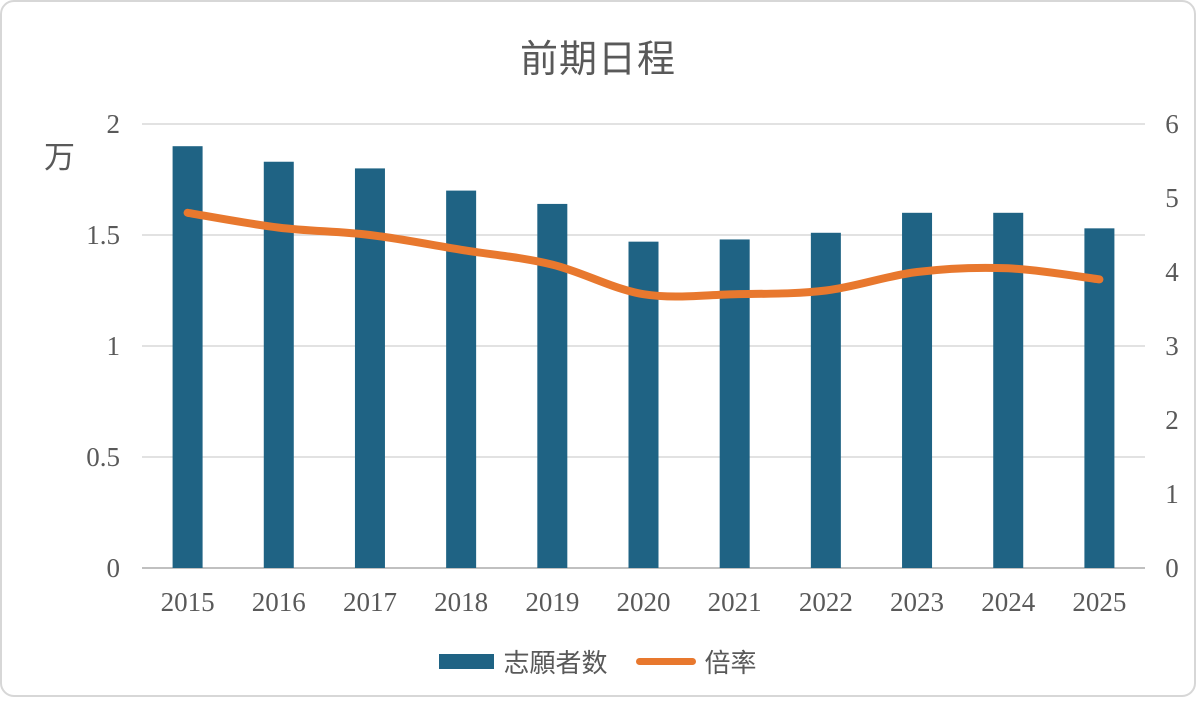  Describe the element at coordinates (467, 661) in the screenshot. I see `bar-series-swatch-icon` at that location.